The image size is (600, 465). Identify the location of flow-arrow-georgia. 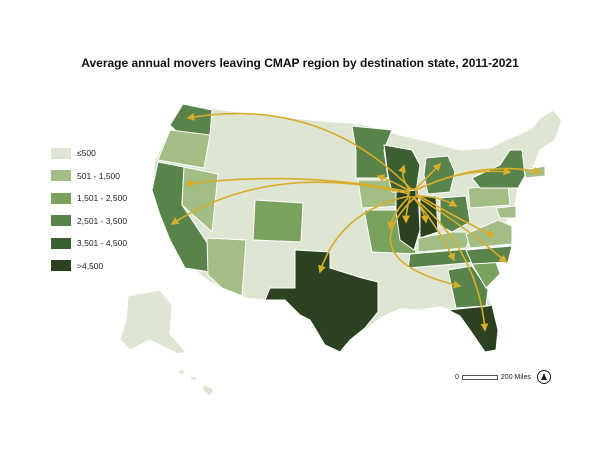
(425, 243).